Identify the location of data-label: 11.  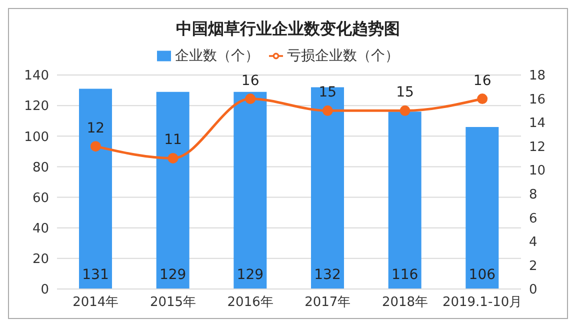
(173, 140).